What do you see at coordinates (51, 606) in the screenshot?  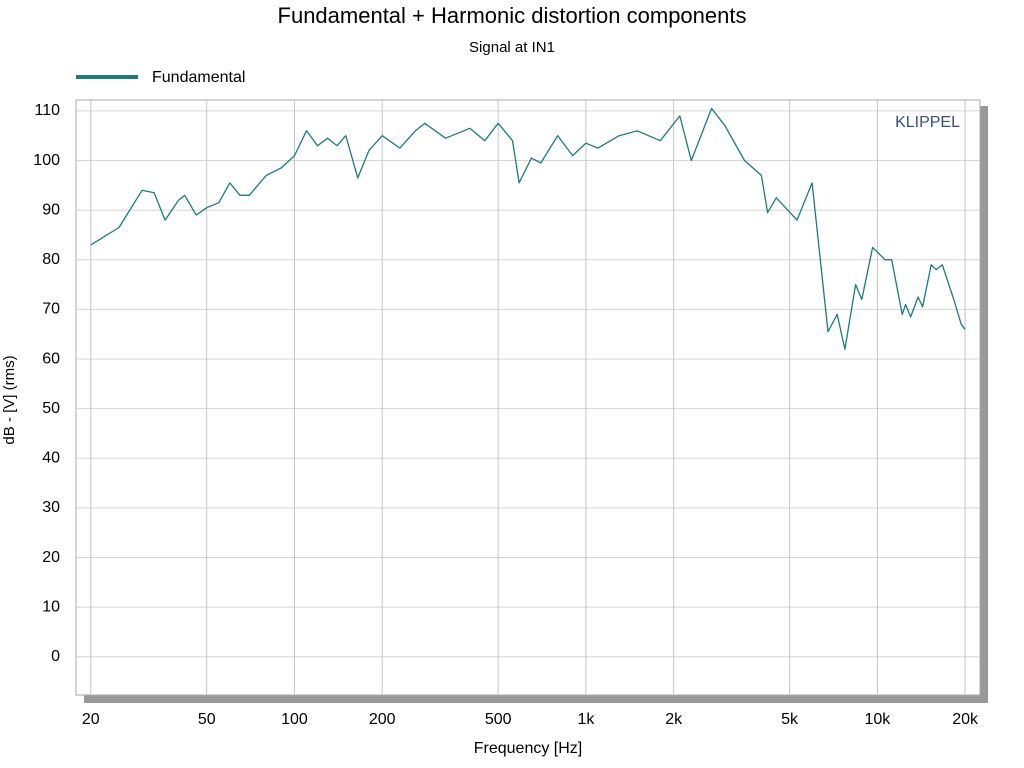 I see `y-tick-label: 10` at bounding box center [51, 606].